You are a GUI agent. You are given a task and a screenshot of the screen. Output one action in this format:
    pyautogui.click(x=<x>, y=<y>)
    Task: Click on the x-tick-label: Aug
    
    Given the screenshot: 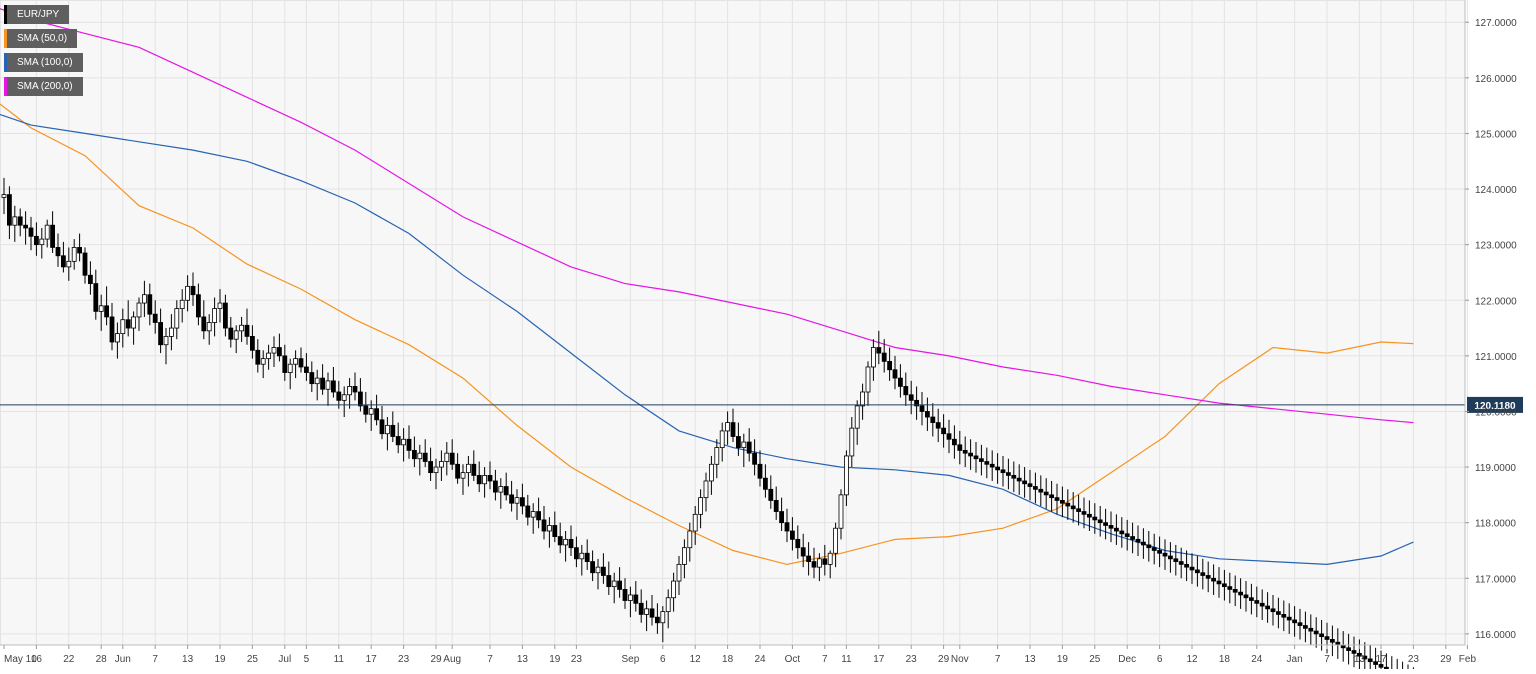 What is the action you would take?
    pyautogui.click(x=452, y=659)
    